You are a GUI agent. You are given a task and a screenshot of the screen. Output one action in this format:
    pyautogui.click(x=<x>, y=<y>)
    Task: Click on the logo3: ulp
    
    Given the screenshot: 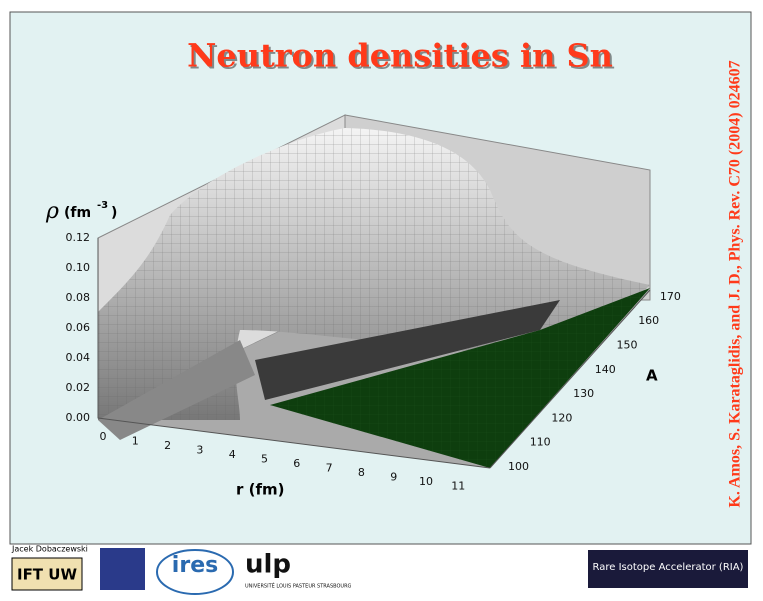 What is the action you would take?
    pyautogui.click(x=268, y=565)
    